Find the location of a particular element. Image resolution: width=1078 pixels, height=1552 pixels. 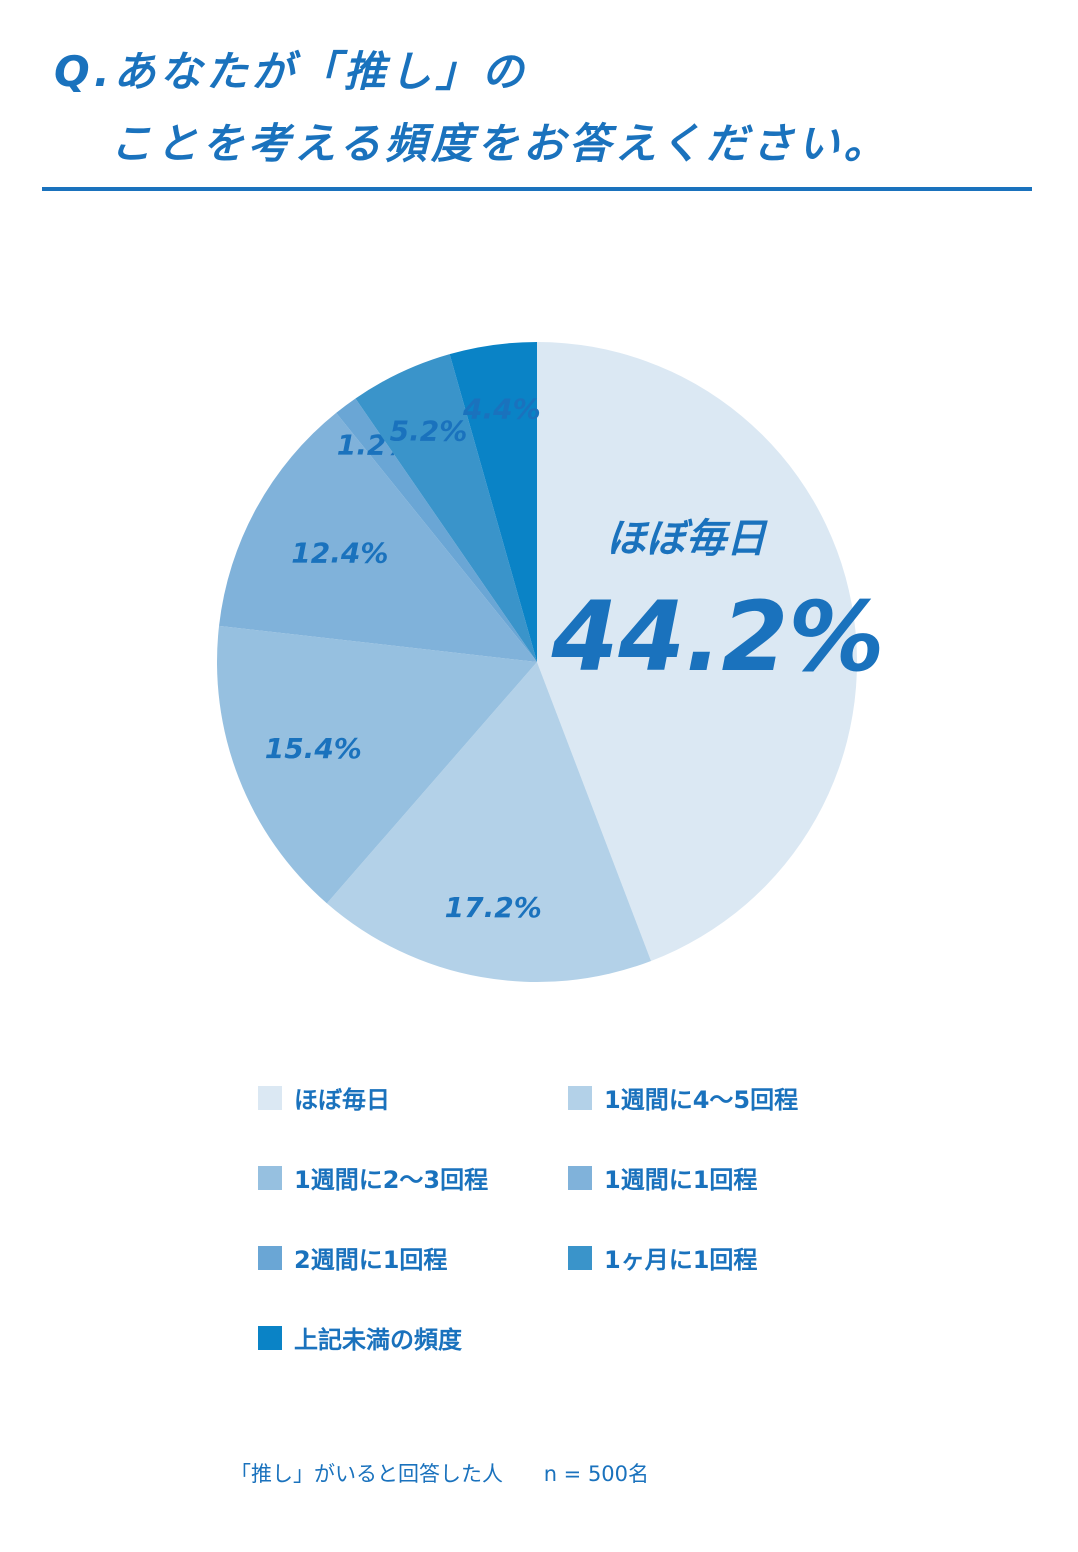

pie-highlight-category: ほぼ毎日 is located at coordinates (687, 539).